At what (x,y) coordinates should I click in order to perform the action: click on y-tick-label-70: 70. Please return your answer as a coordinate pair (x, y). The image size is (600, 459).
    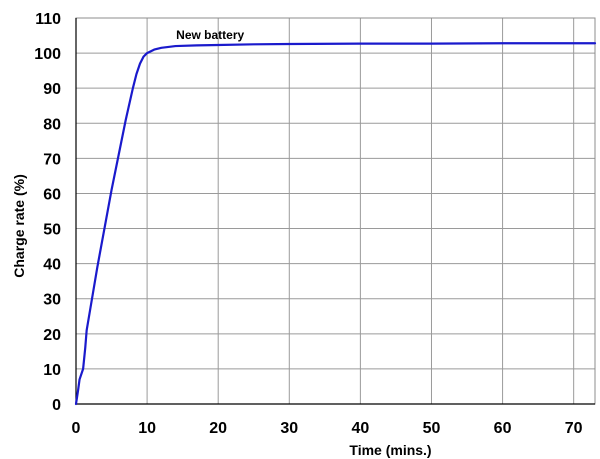
    Looking at the image, I should click on (52, 159).